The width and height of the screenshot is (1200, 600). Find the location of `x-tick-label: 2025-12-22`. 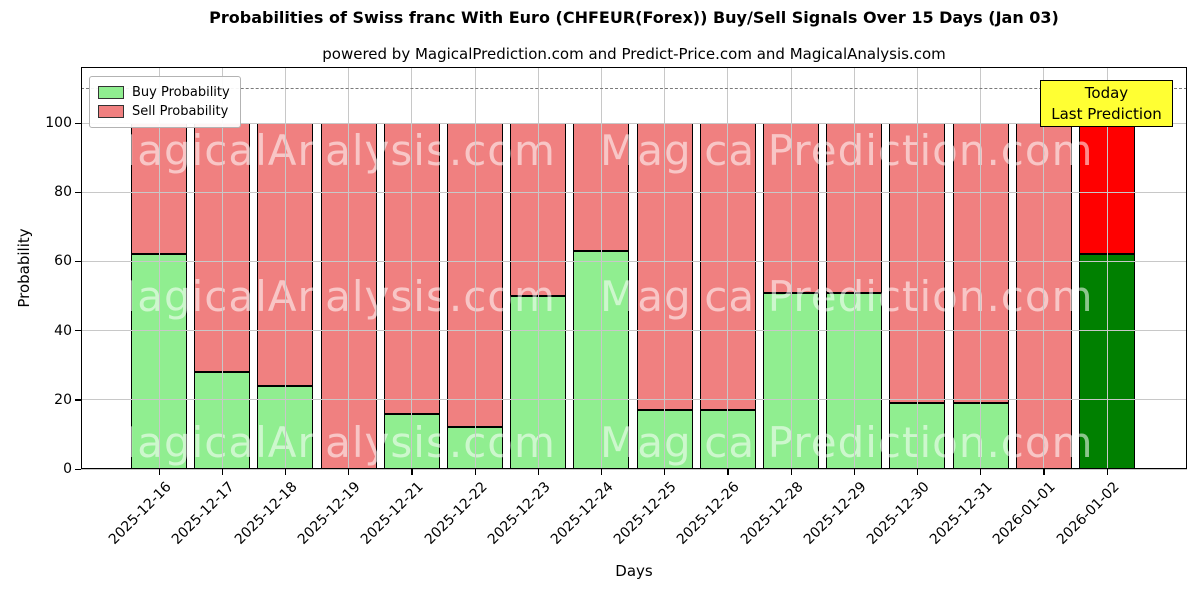

x-tick-label: 2025-12-22 is located at coordinates (456, 513).